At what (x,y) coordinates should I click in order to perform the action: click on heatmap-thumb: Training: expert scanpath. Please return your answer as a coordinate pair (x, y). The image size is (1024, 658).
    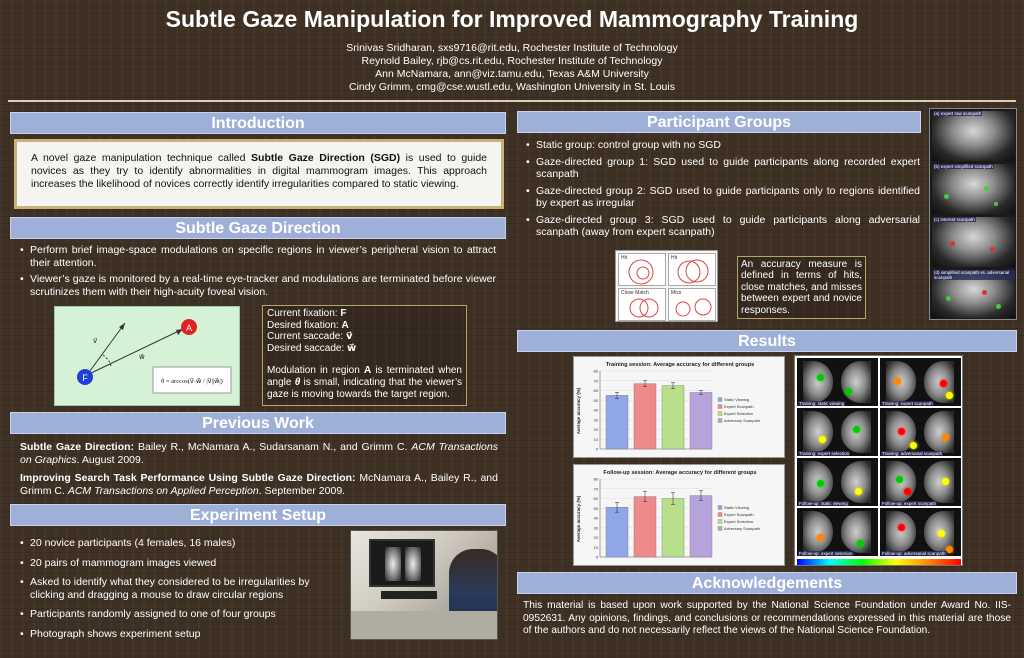
    Looking at the image, I should click on (920, 382).